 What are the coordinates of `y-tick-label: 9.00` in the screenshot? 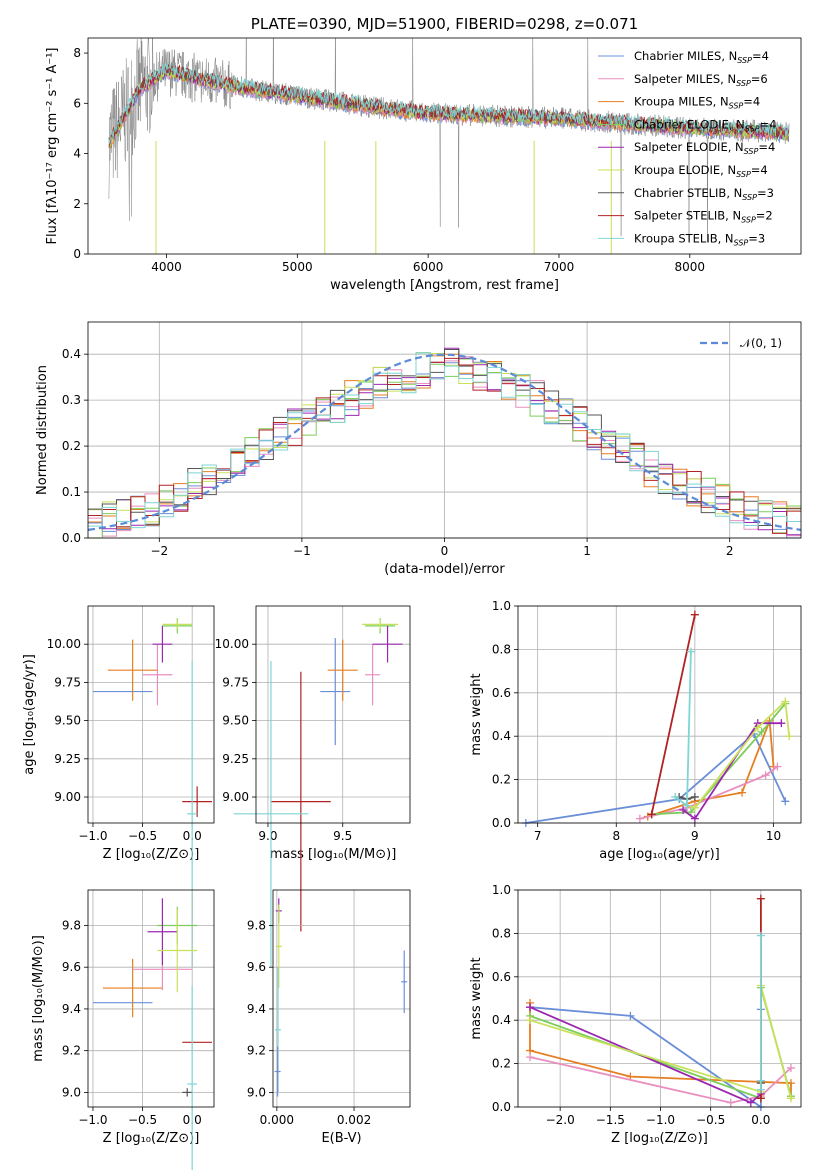 It's located at (235, 797).